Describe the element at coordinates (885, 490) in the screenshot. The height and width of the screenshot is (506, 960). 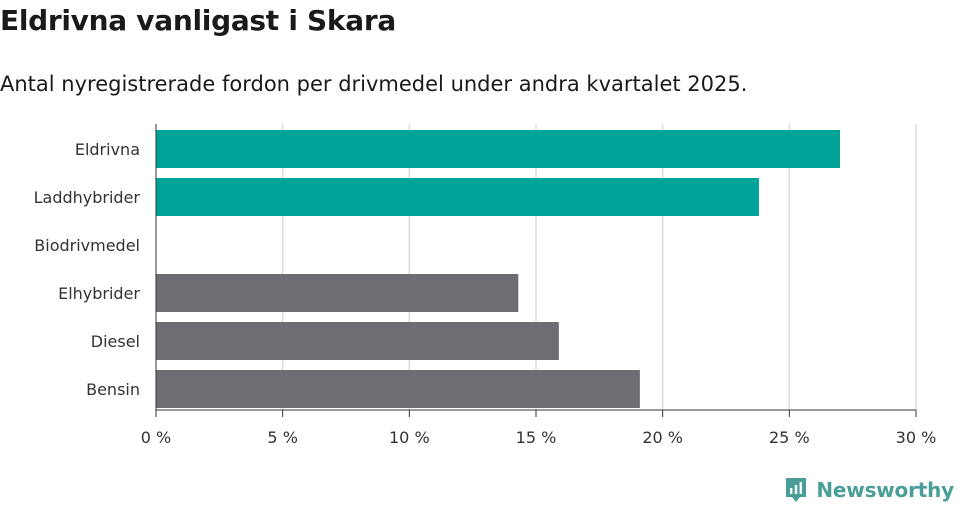
I see `brand-name: Newsworthy` at that location.